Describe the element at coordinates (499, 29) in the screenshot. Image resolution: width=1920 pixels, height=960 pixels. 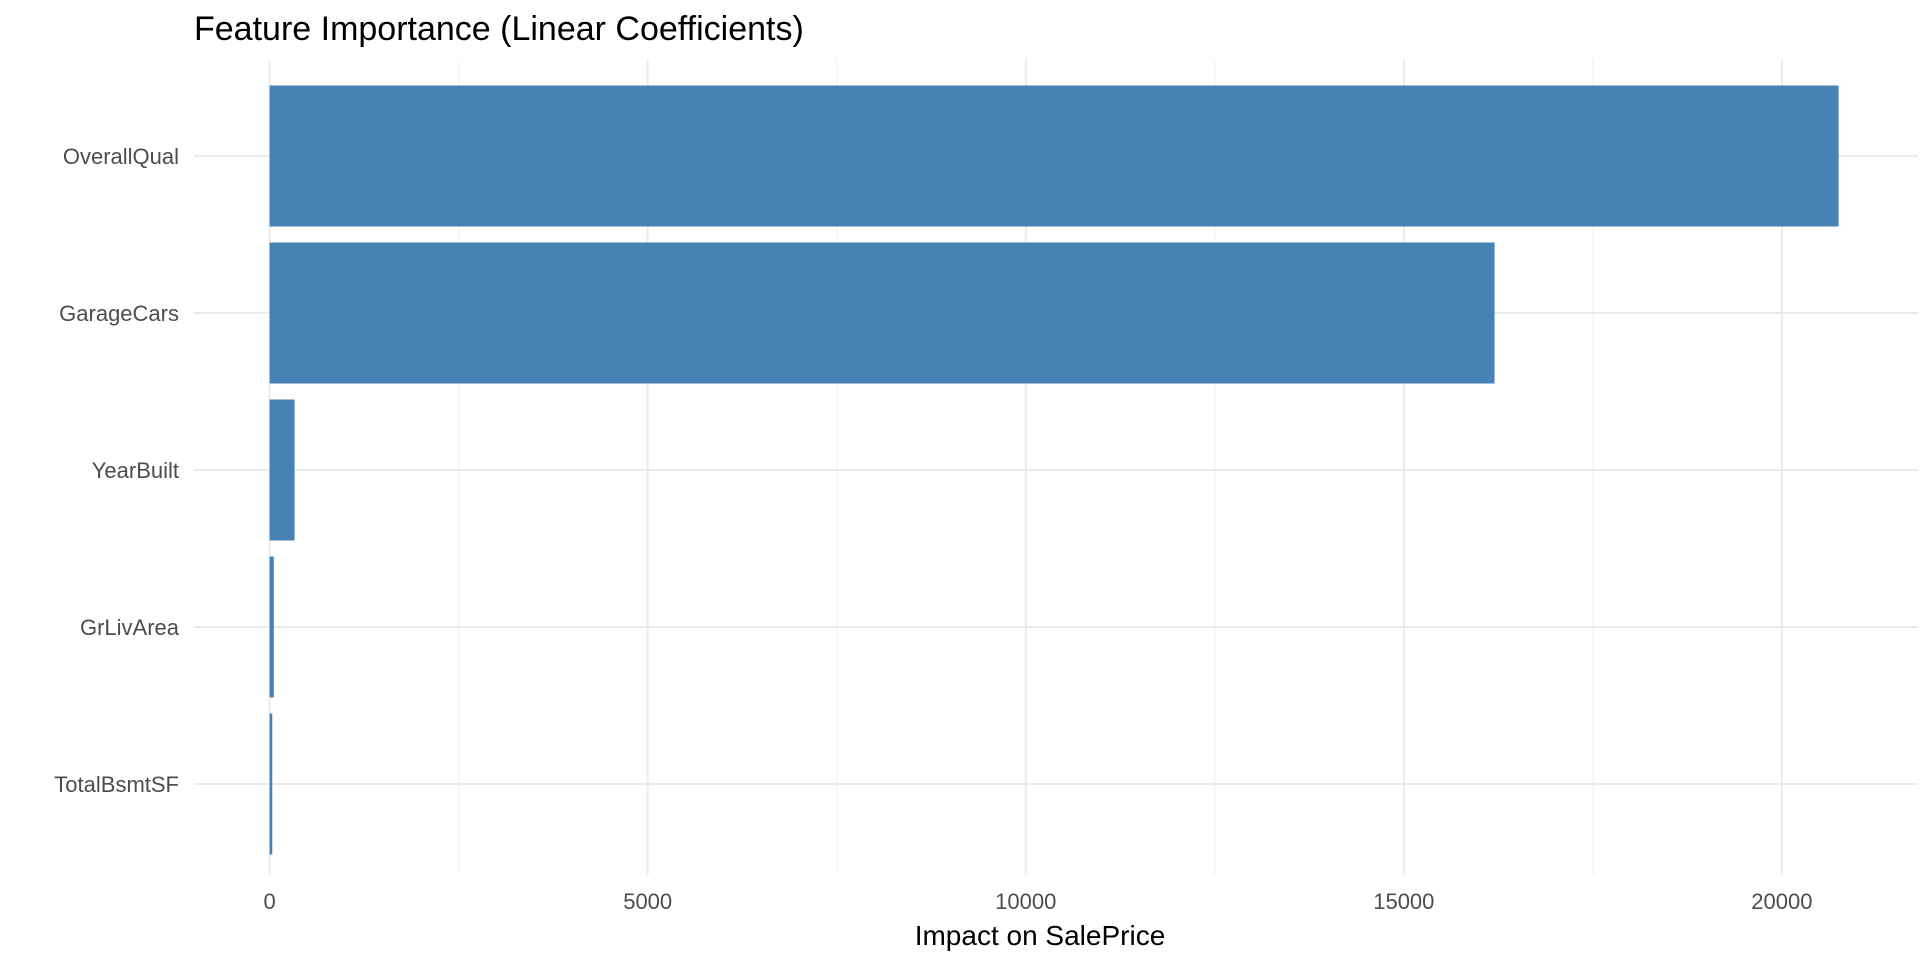
I see `chart-title: Feature Importance (Linear Coefficients)` at that location.